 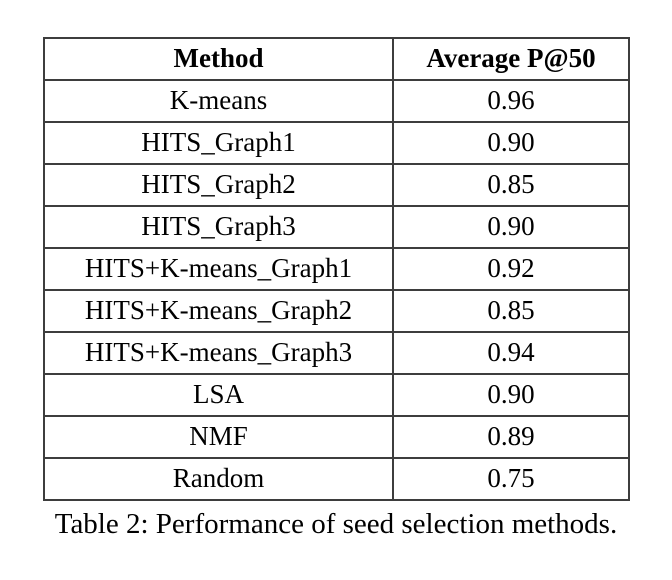 I want to click on metric-column-header: Average P@50, so click(x=511, y=59).